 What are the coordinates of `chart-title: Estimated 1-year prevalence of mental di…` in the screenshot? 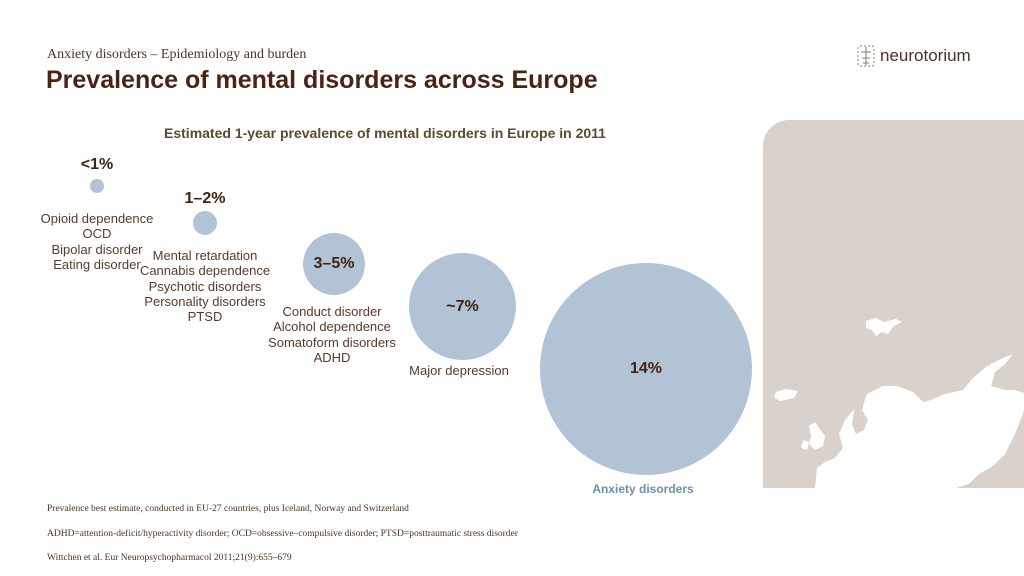 It's located at (385, 133).